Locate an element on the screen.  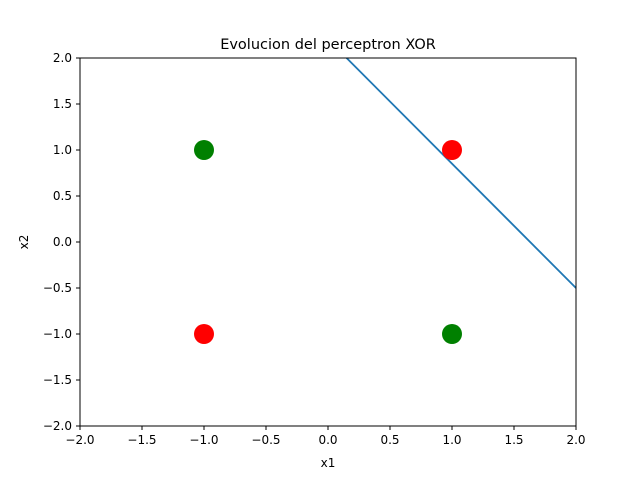
x-axis: −2.0 −1.5 −1.0 −0.5 0.0 0.5 1.0 1.5 2.0 is located at coordinates (325, 436).